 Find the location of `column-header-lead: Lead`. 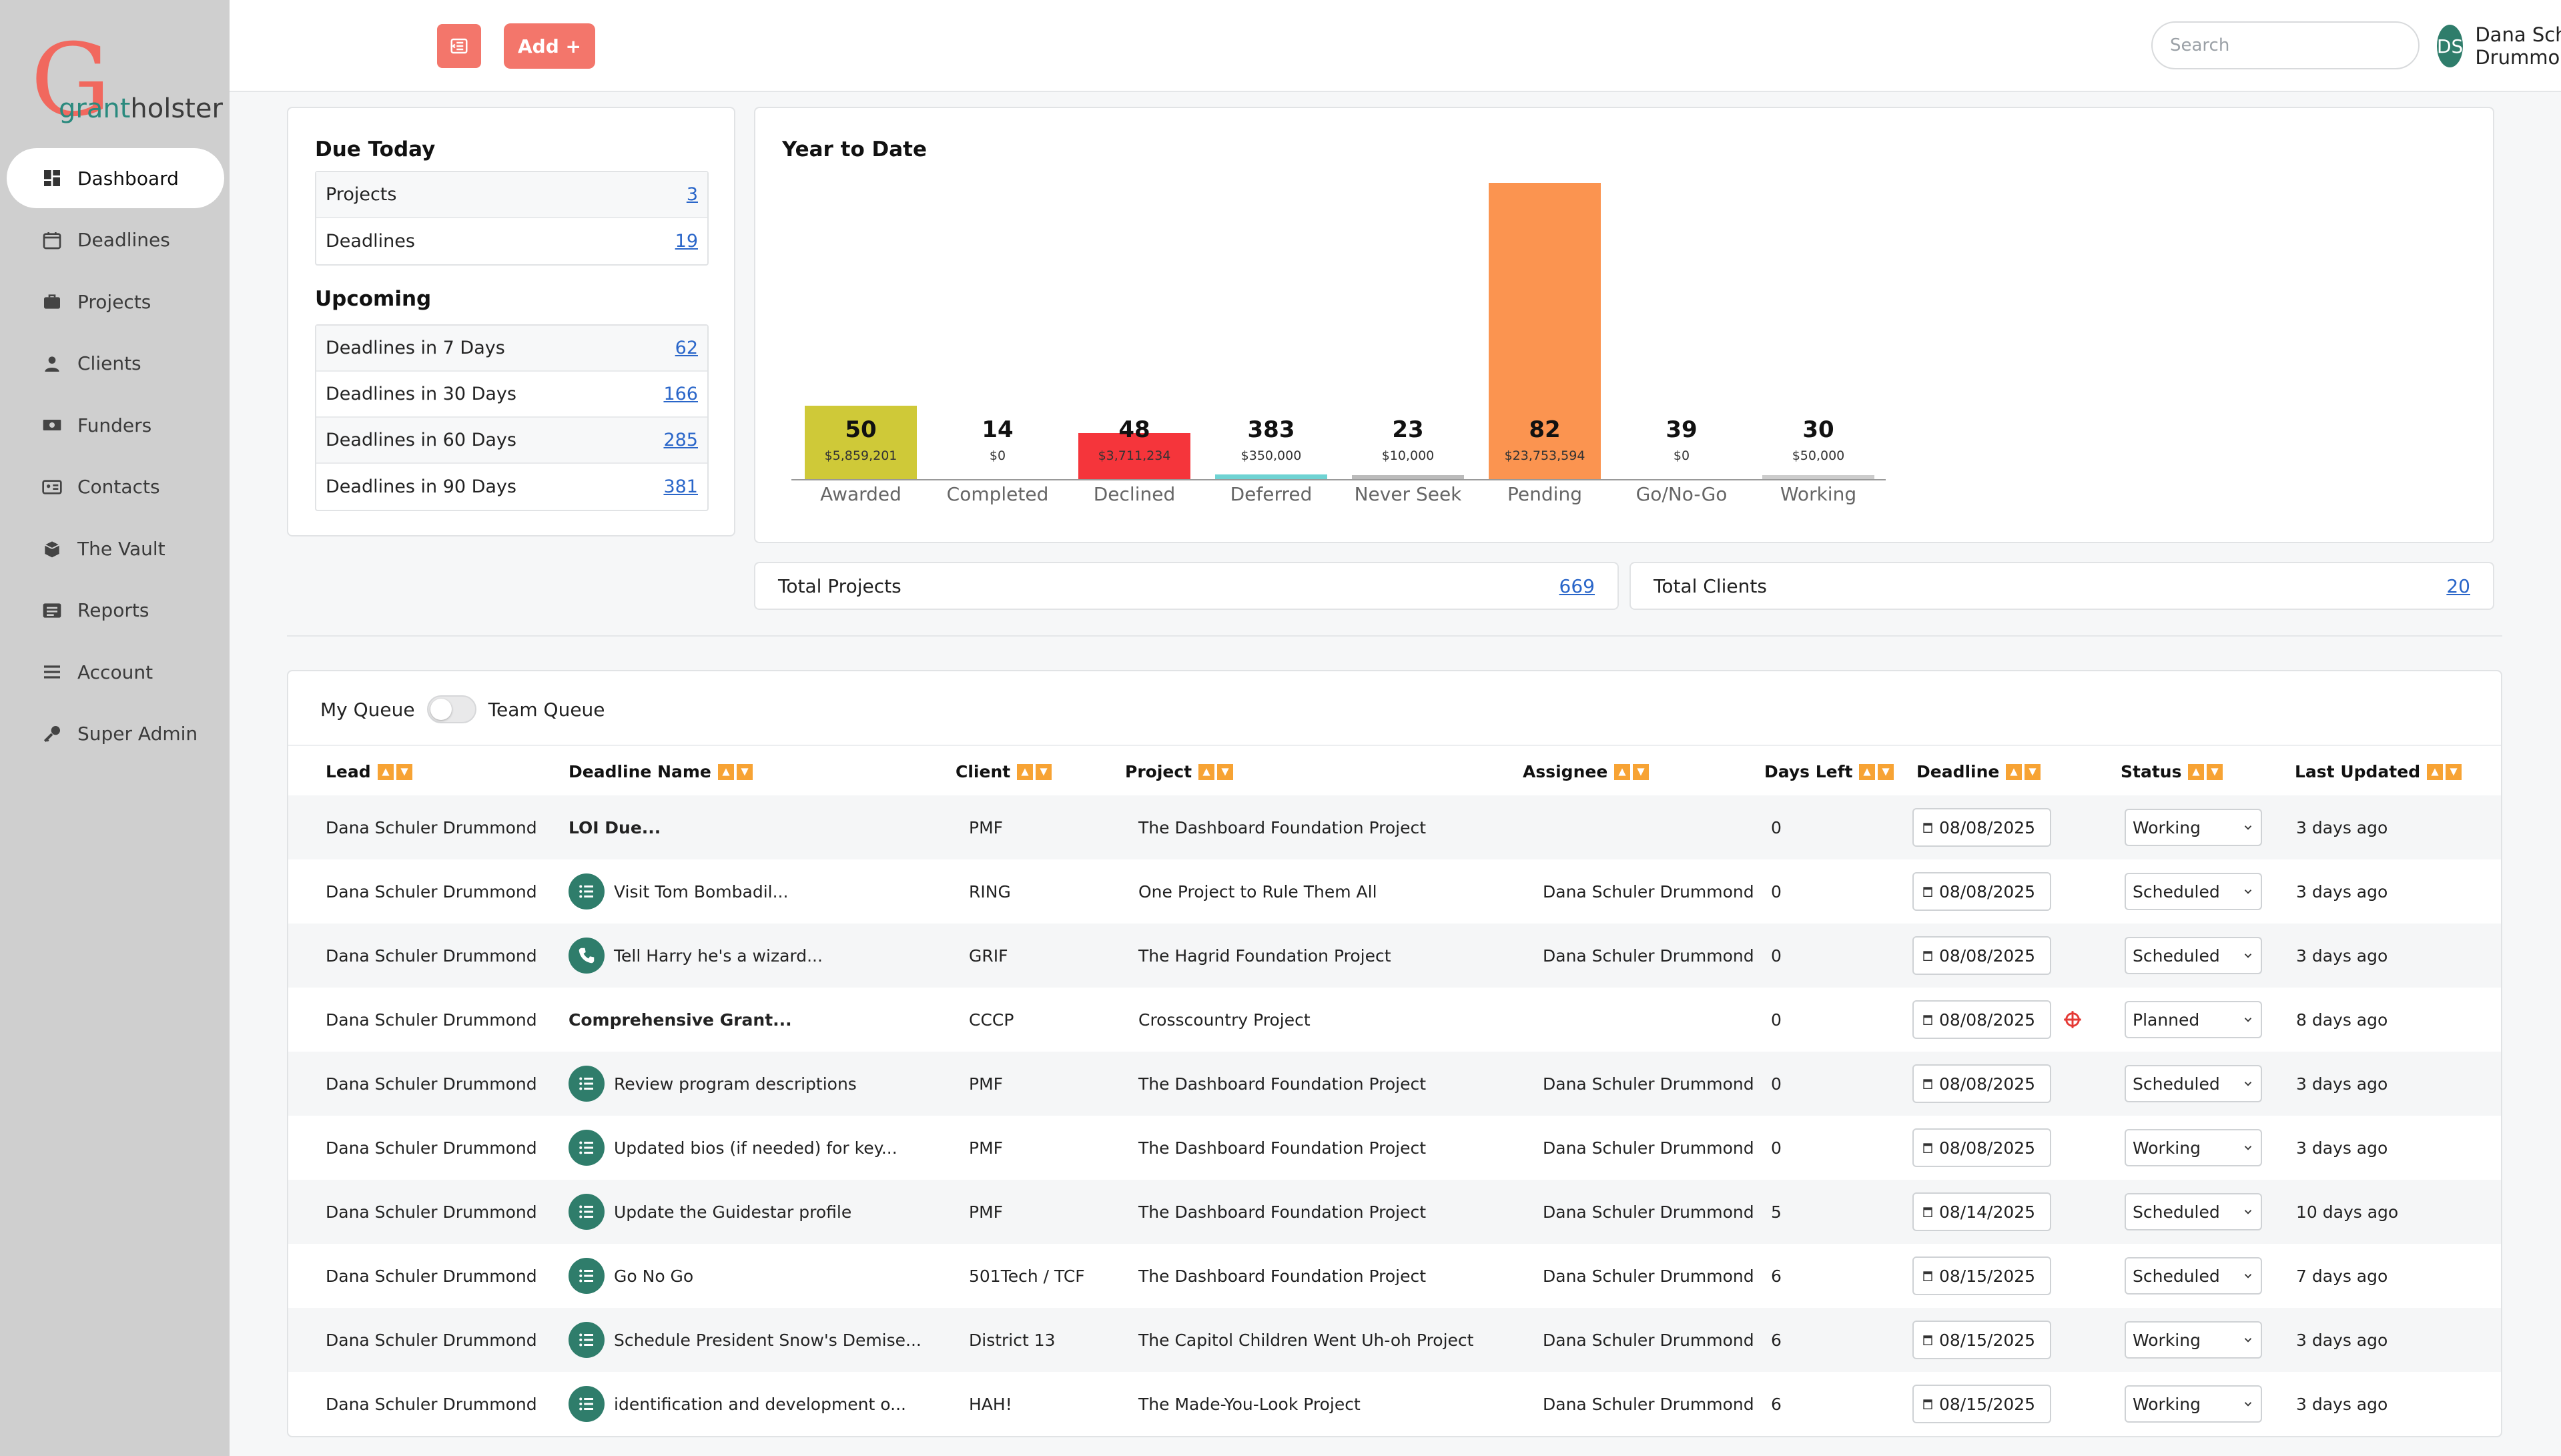

column-header-lead: Lead is located at coordinates (370, 771).